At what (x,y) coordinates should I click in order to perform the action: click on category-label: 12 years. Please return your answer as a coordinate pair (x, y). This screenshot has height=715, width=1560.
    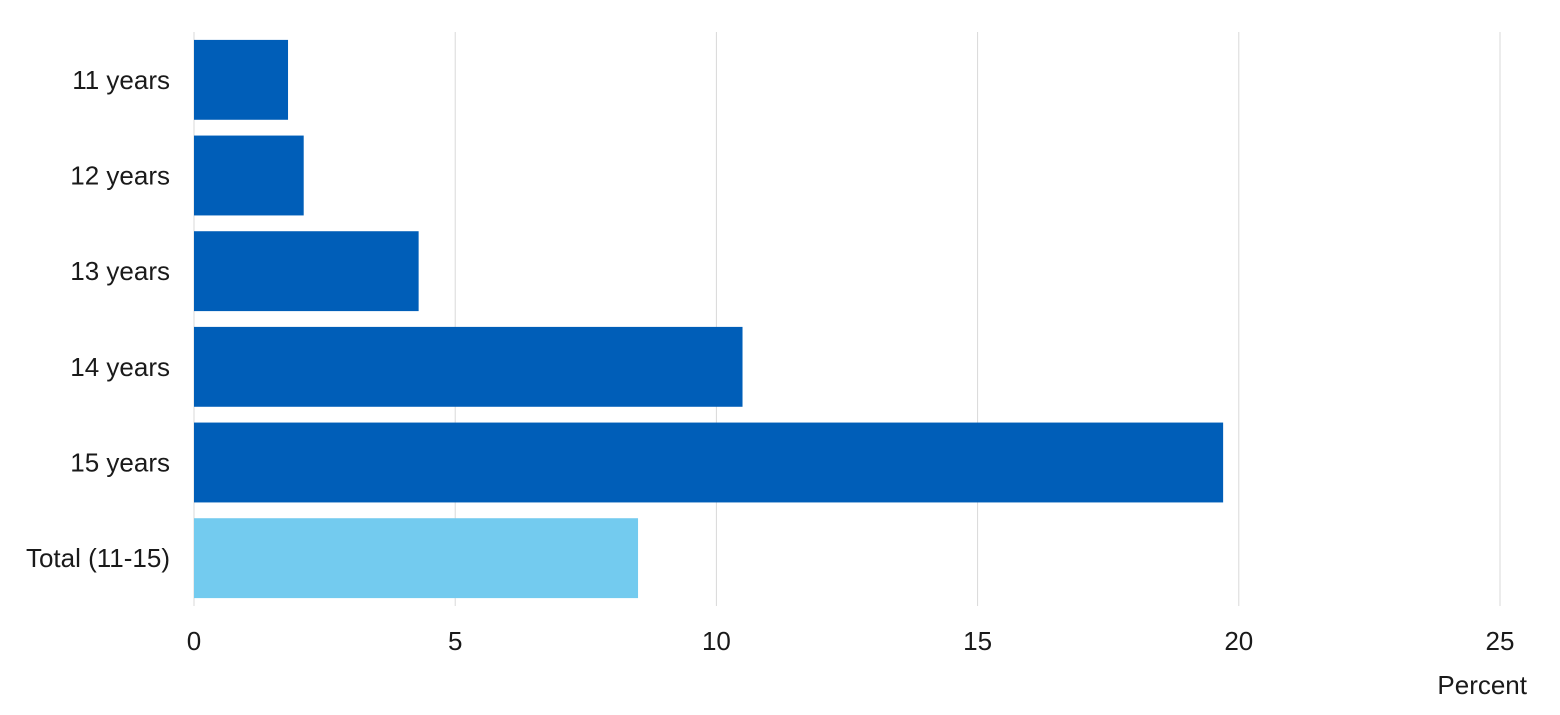
    Looking at the image, I should click on (120, 176).